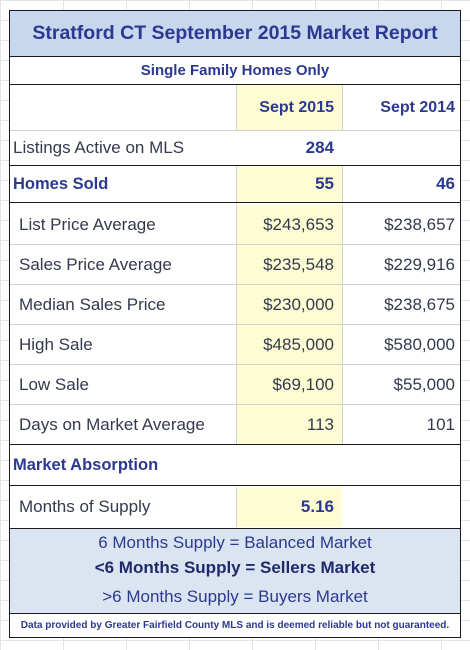 The width and height of the screenshot is (470, 650). Describe the element at coordinates (235, 567) in the screenshot. I see `legend-sellers-market: <6 Months Supply = Sellers Market` at that location.